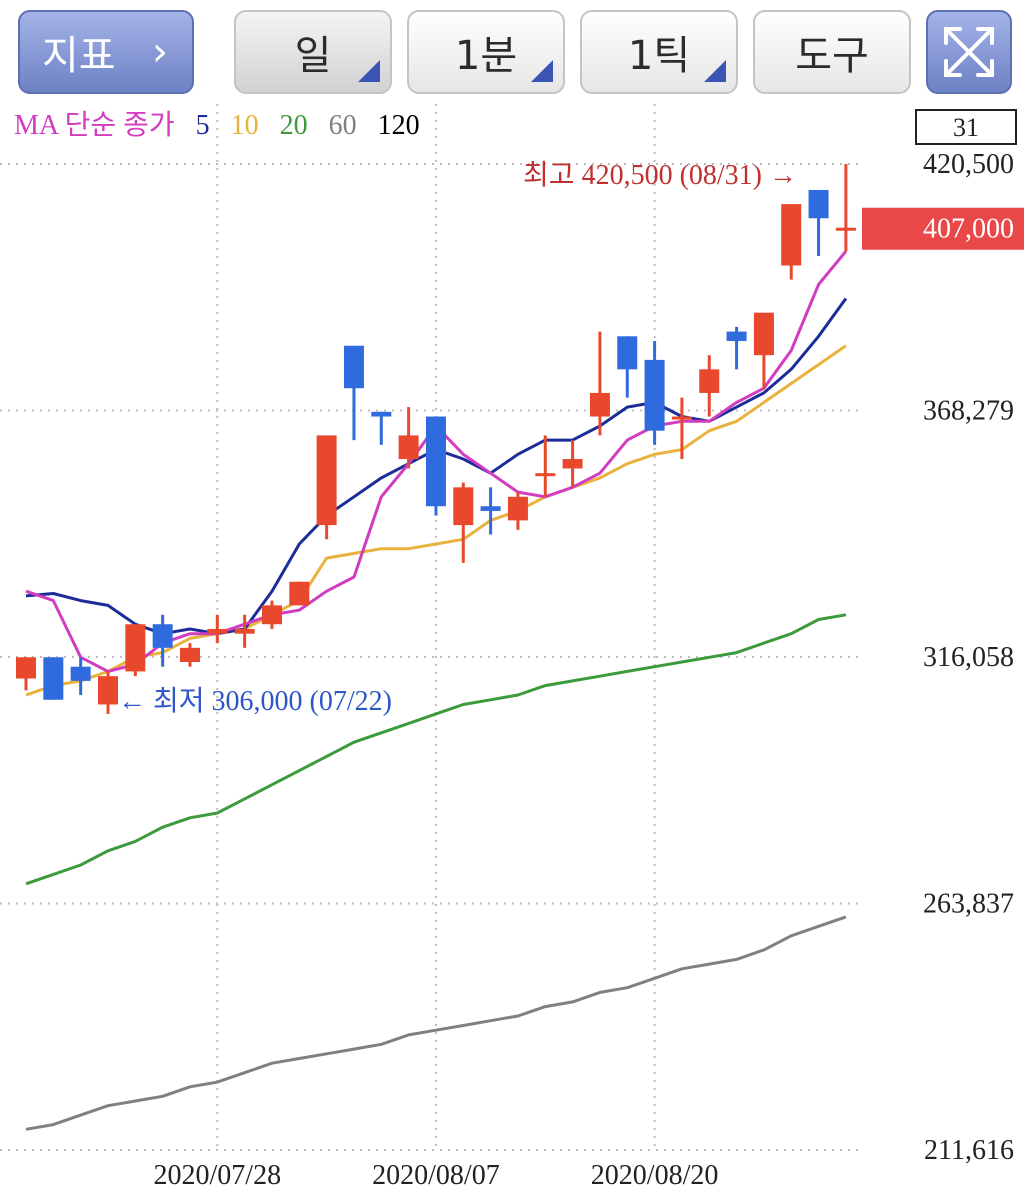  Describe the element at coordinates (255, 701) in the screenshot. I see `low-annotation: ← 최저 306,000 (07/22)` at that location.